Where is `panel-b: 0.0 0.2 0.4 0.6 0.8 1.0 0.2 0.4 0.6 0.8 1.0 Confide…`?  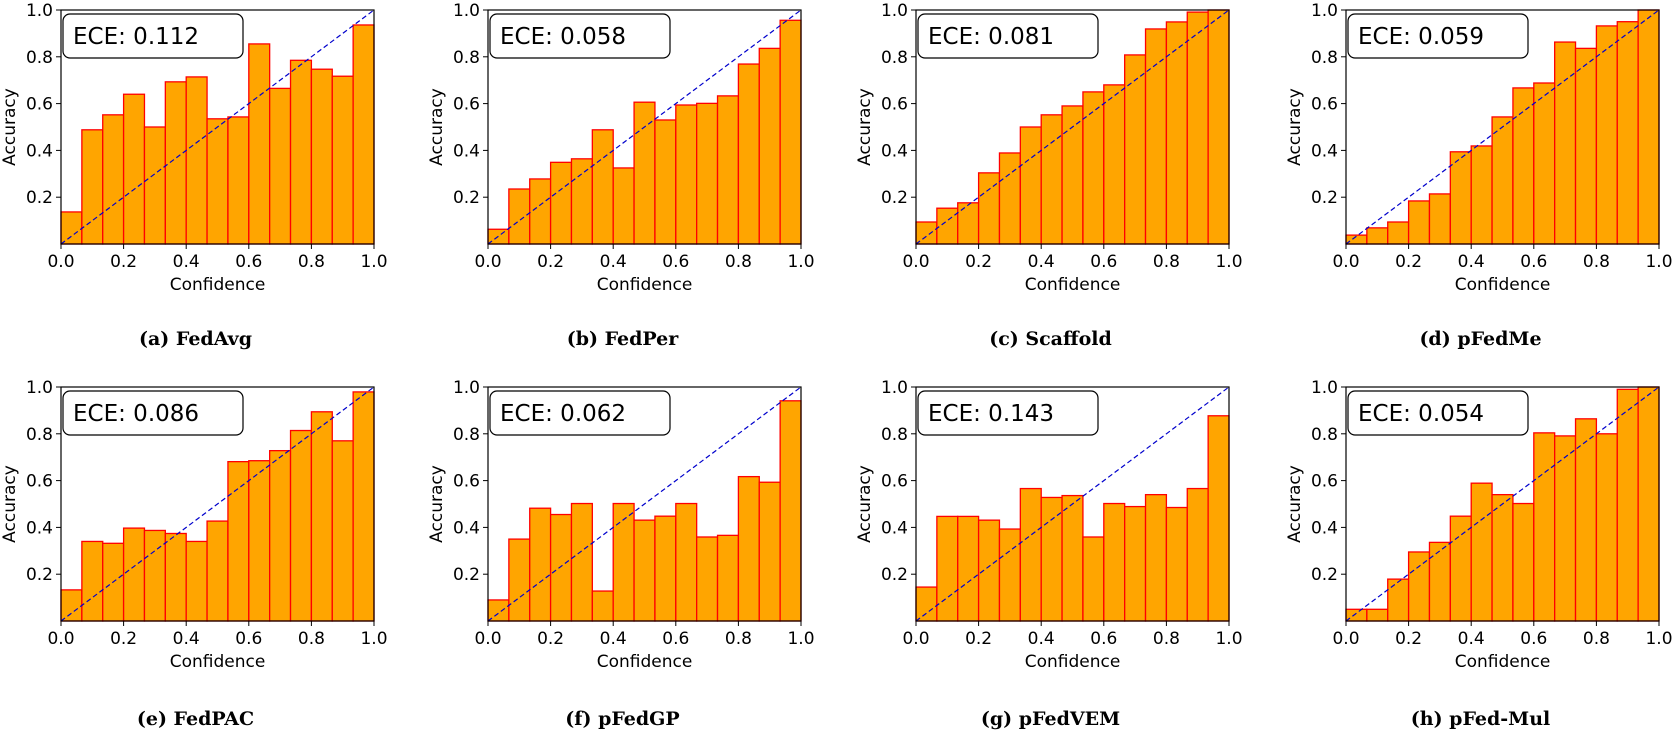
panel-b: 0.0 0.2 0.4 0.6 0.8 1.0 0.2 0.4 0.6 0.8 1.0 Confide… is located at coordinates (621, 175).